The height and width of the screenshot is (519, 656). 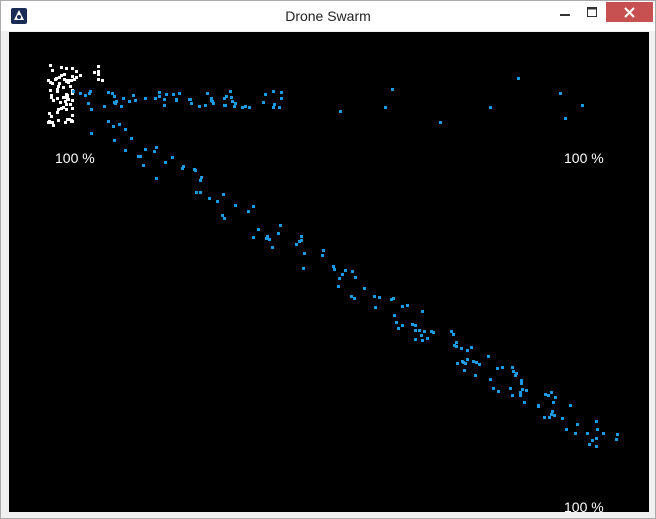 I want to click on close-button, so click(x=629, y=12).